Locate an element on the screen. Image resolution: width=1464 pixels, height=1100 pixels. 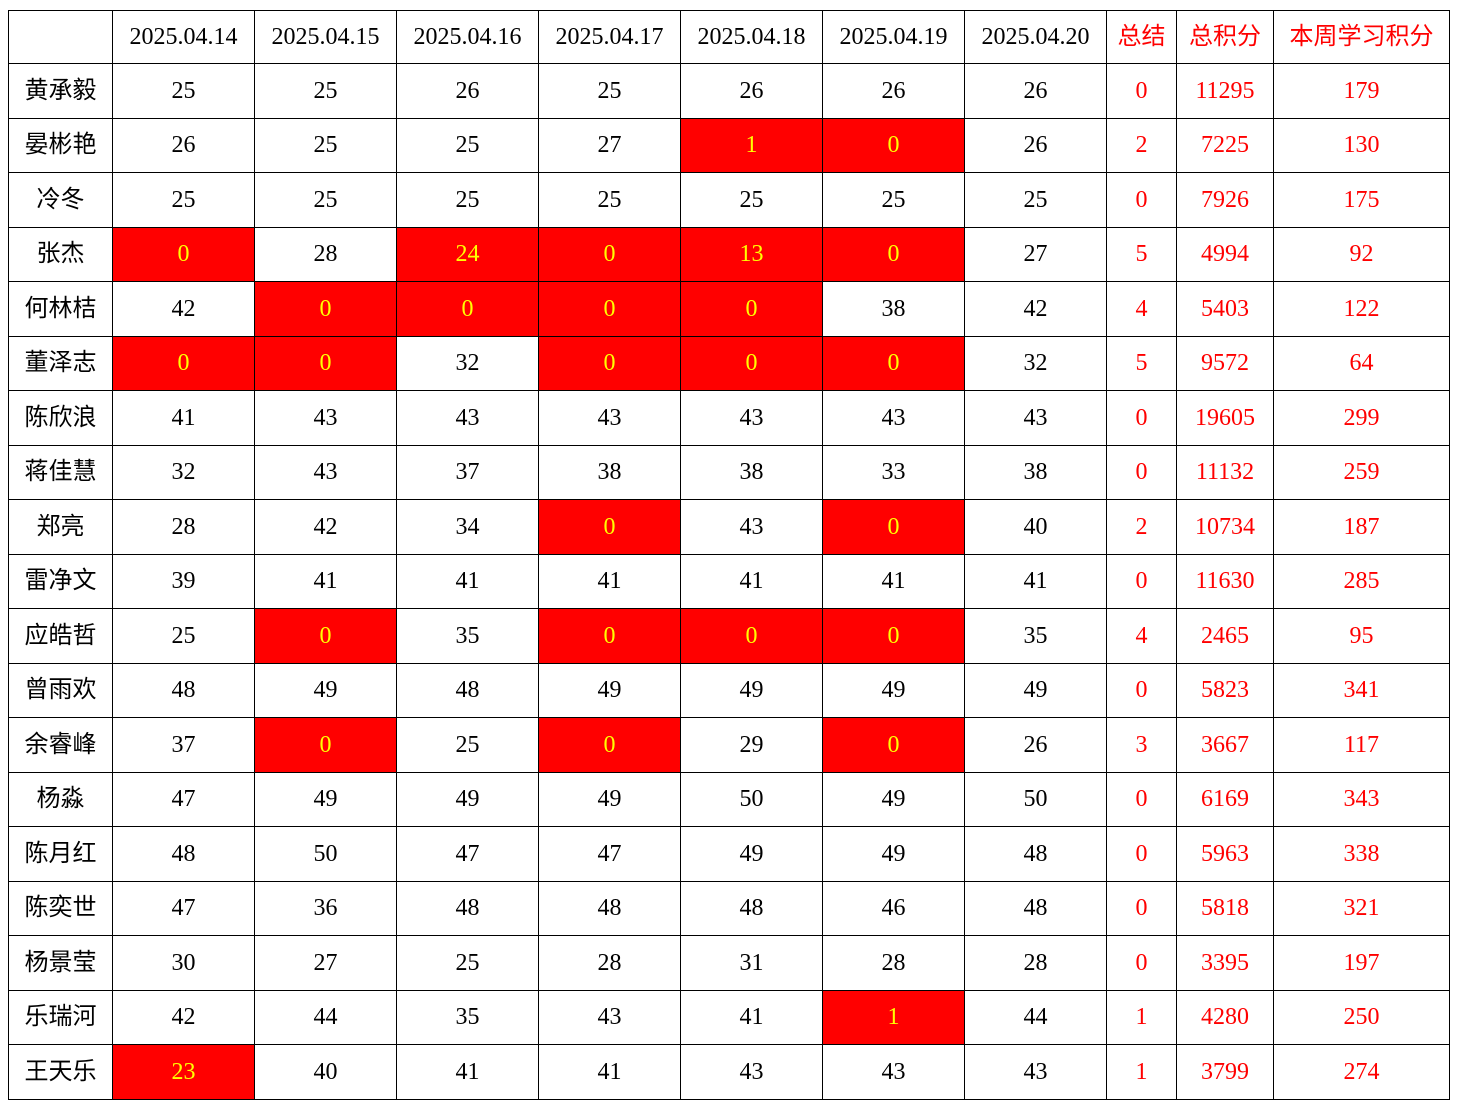
summary-count-cell: 1 is located at coordinates (1141, 1072).